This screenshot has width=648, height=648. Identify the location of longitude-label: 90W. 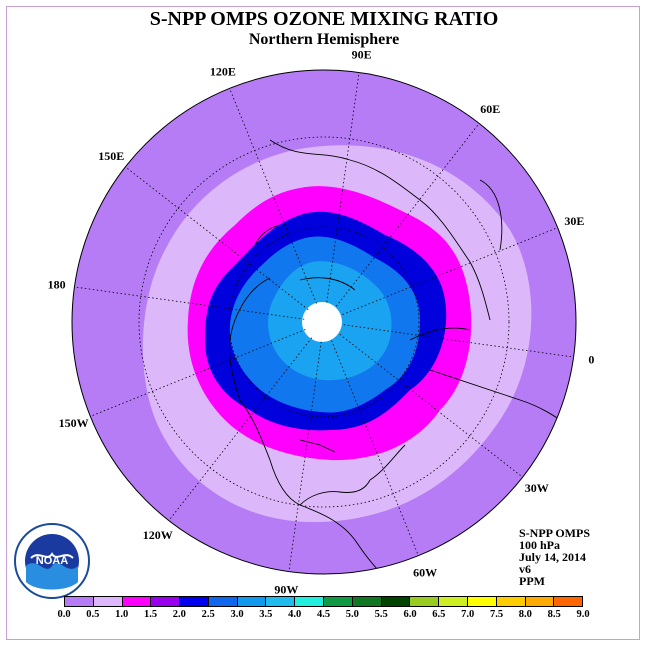
(286, 589).